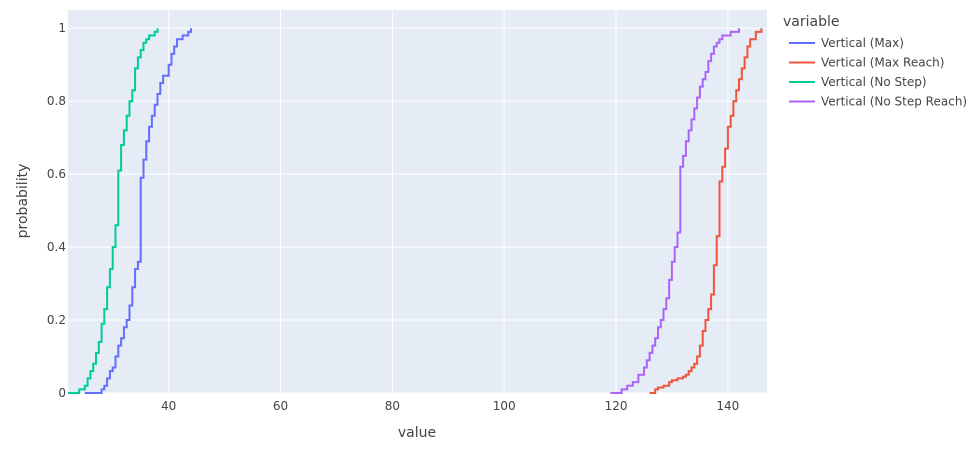 The height and width of the screenshot is (456, 976). Describe the element at coordinates (882, 63) in the screenshot. I see `legend-label: Vertical (Max Reach)` at that location.